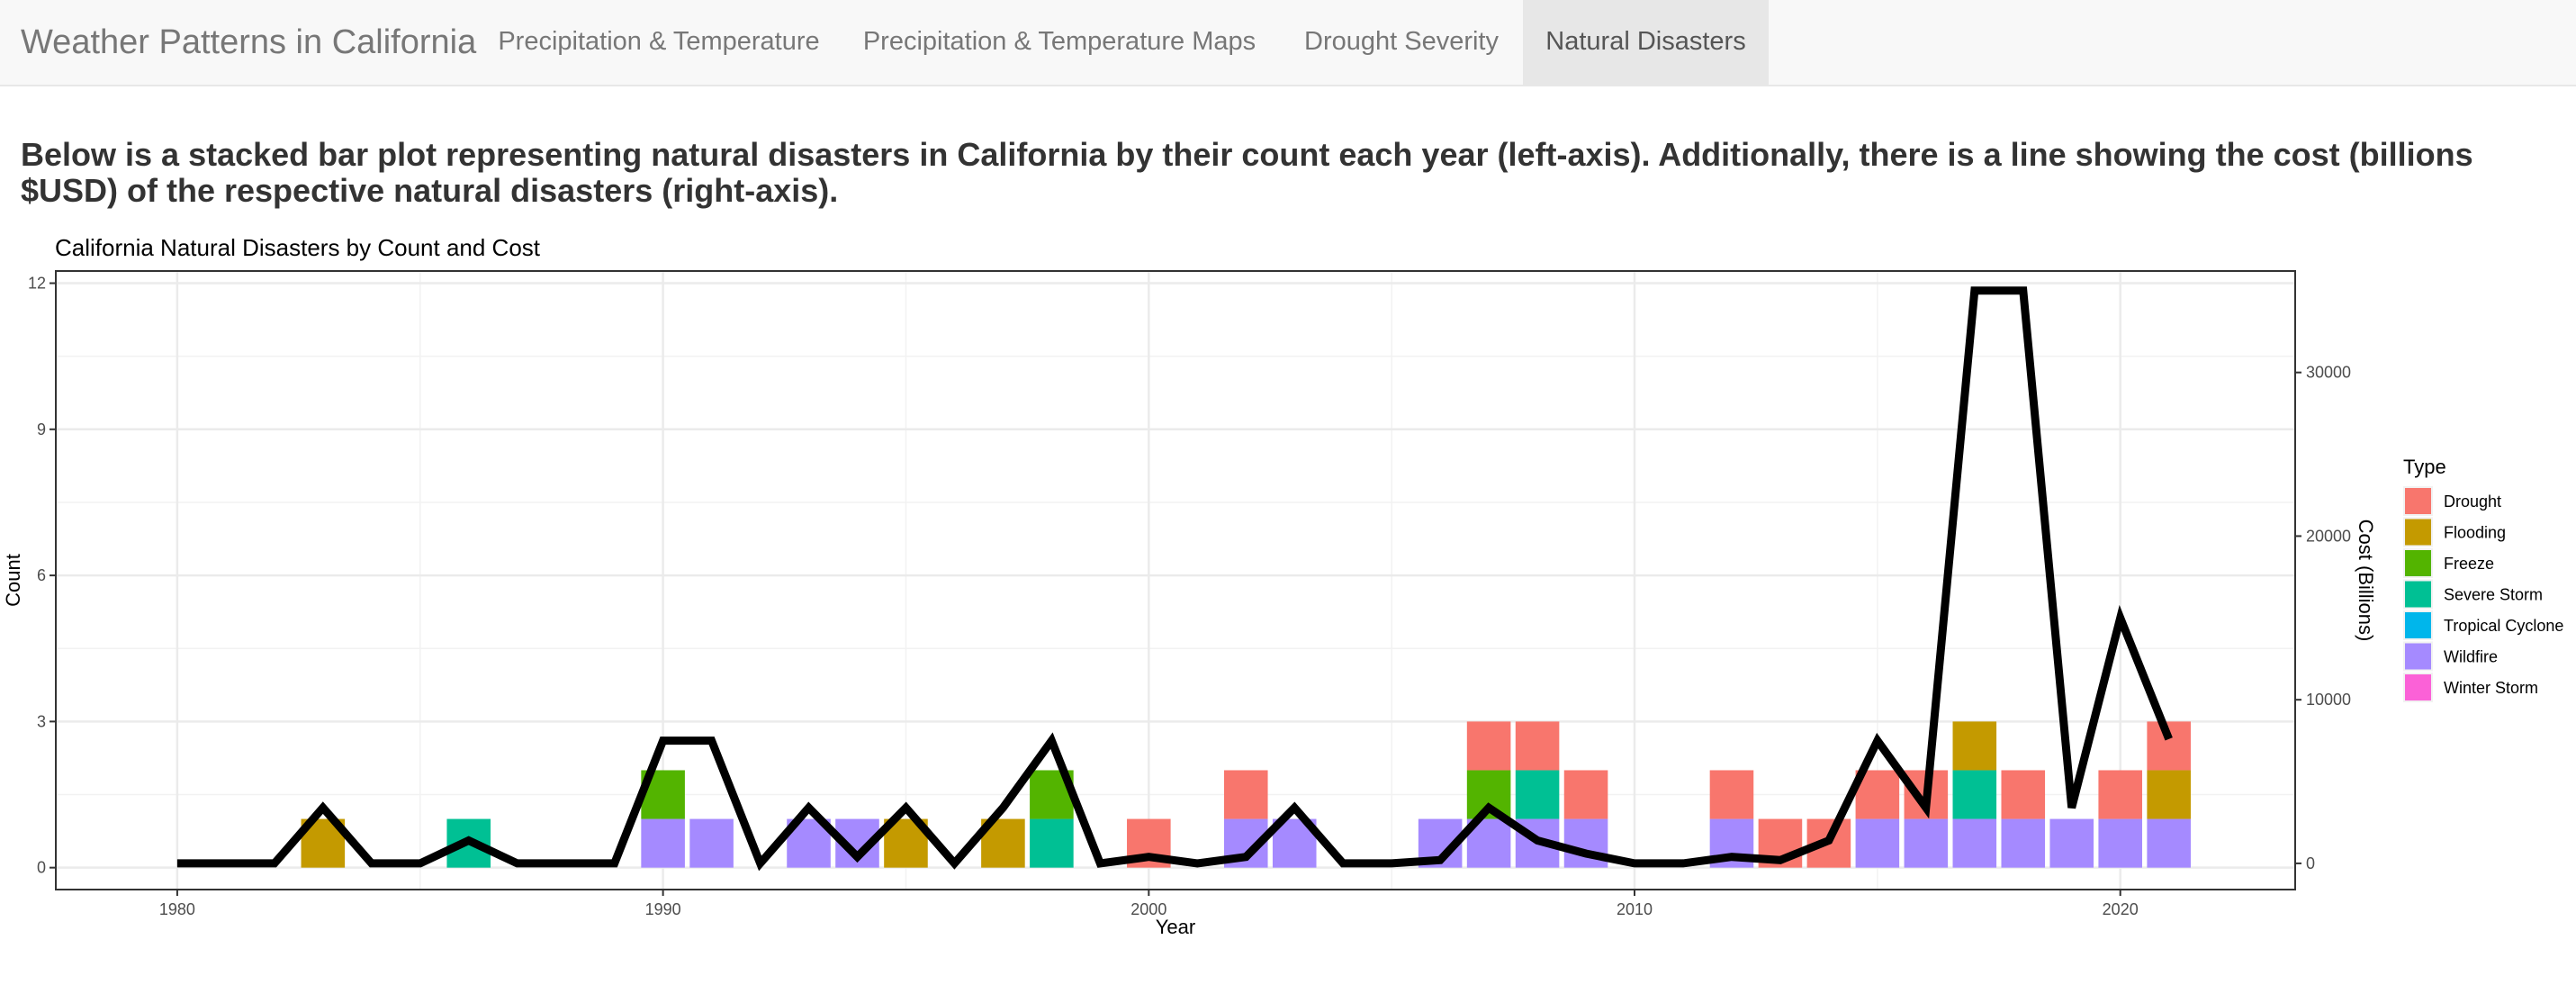  I want to click on legend-swatch-wildfire, so click(2418, 656).